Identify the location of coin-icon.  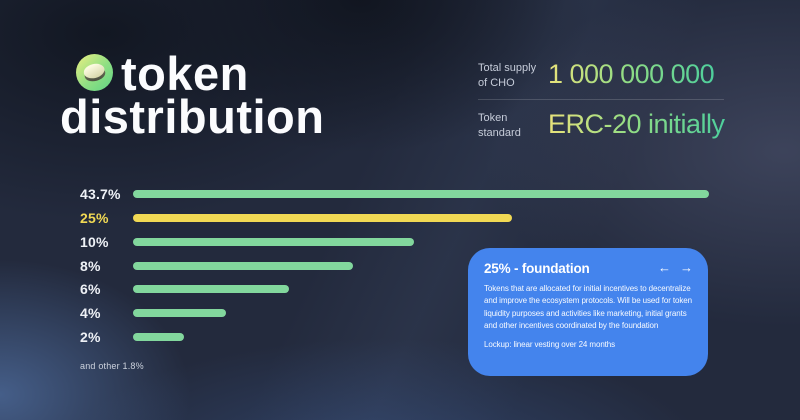
(94, 72).